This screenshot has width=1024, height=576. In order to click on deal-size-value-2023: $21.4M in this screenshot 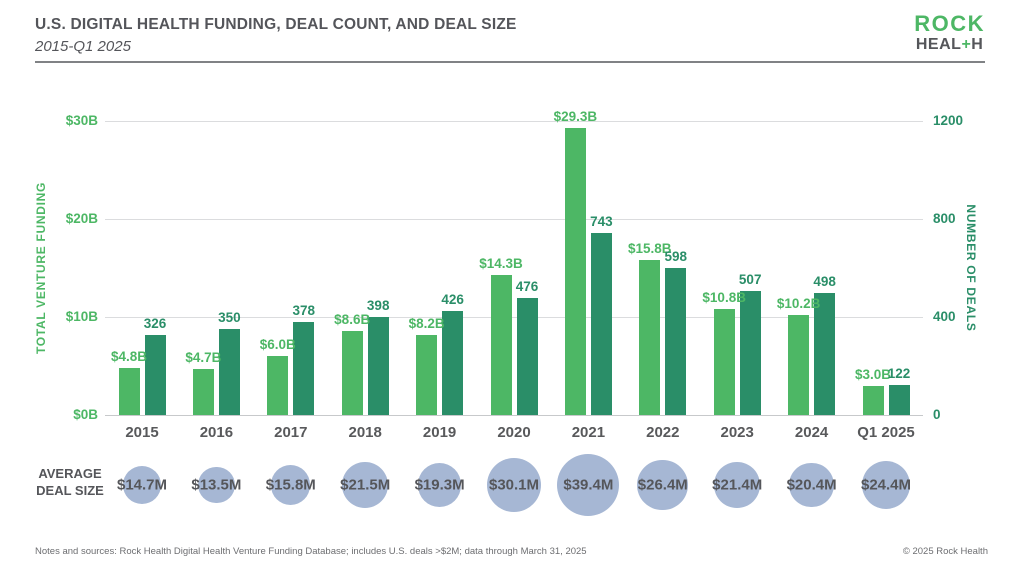, I will do `click(737, 485)`.